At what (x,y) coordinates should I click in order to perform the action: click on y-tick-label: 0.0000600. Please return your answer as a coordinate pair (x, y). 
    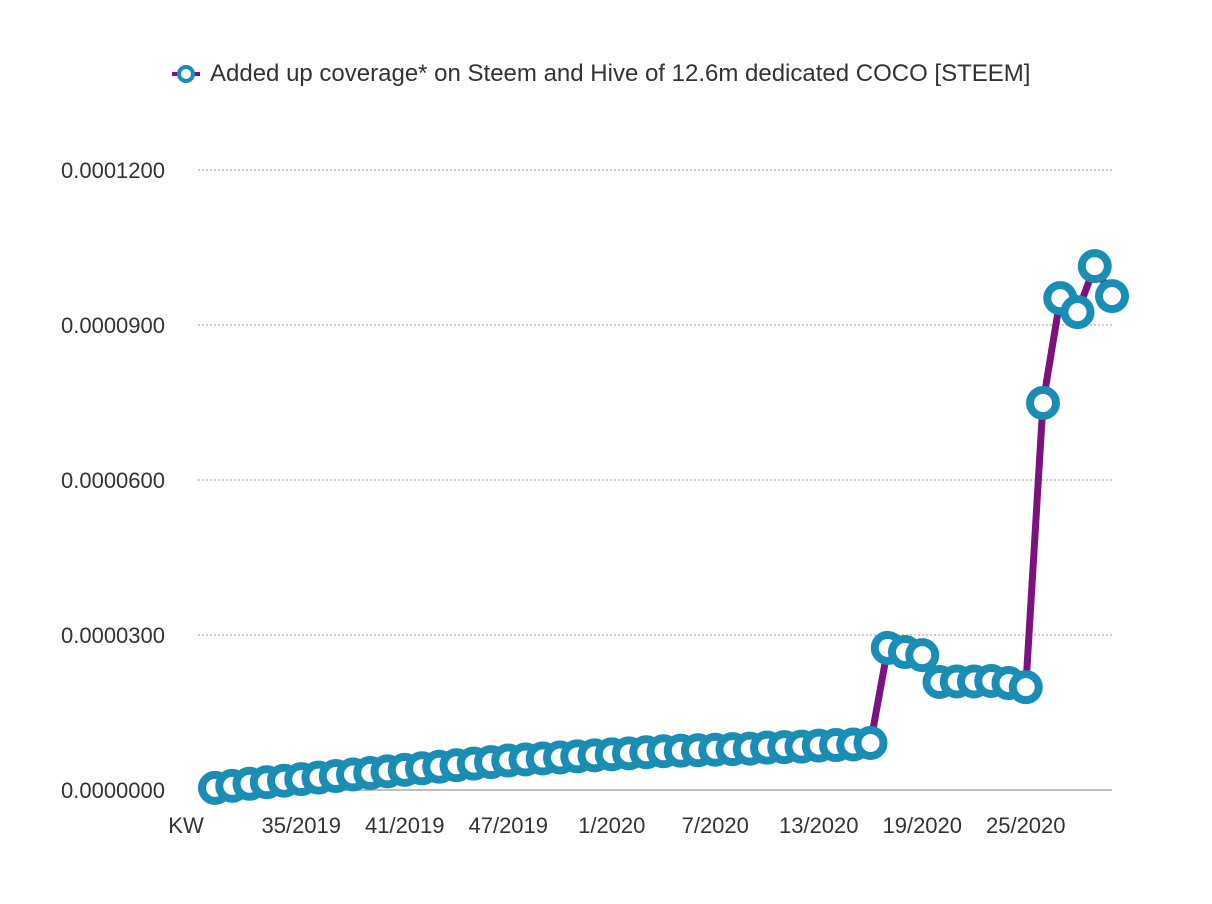
    Looking at the image, I should click on (113, 480).